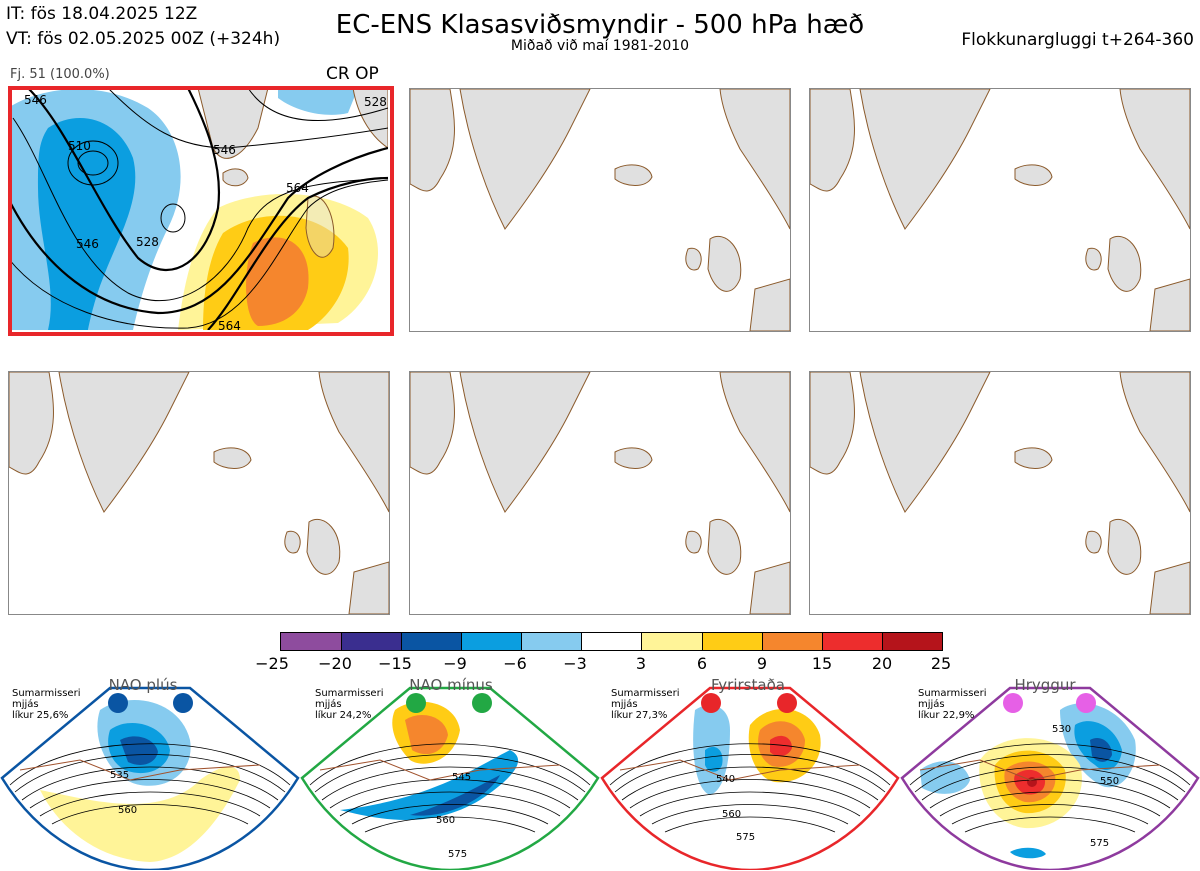 The height and width of the screenshot is (871, 1200). I want to click on classification-window: Flokkunargluggi t+264-360, so click(1077, 40).